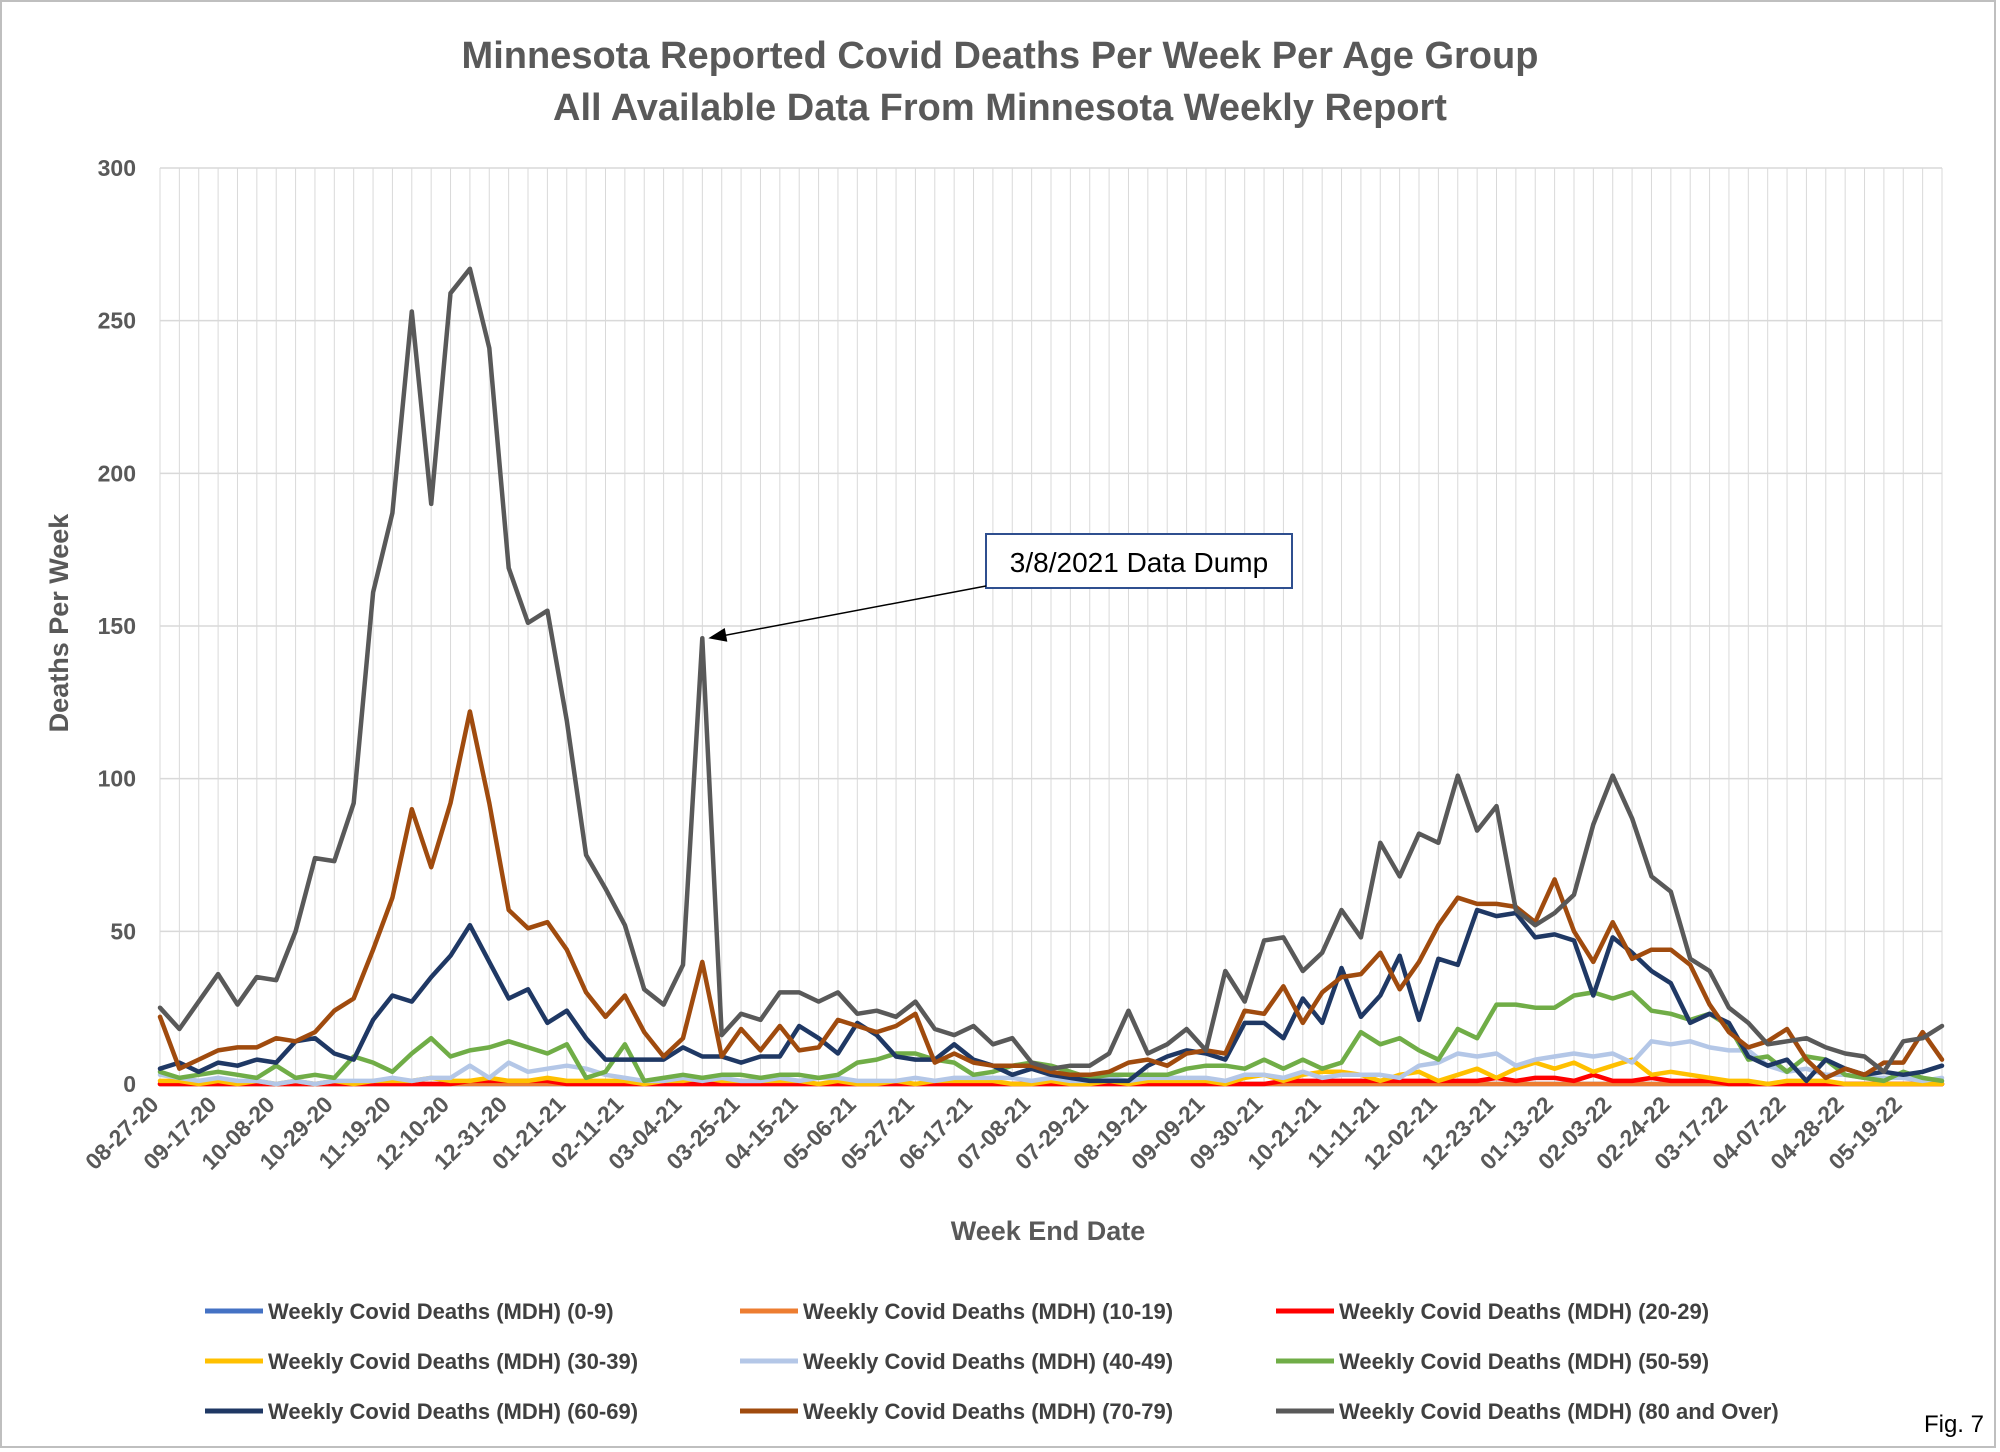 This screenshot has height=1452, width=2000. Describe the element at coordinates (853, 611) in the screenshot. I see `annotation-arrow` at that location.